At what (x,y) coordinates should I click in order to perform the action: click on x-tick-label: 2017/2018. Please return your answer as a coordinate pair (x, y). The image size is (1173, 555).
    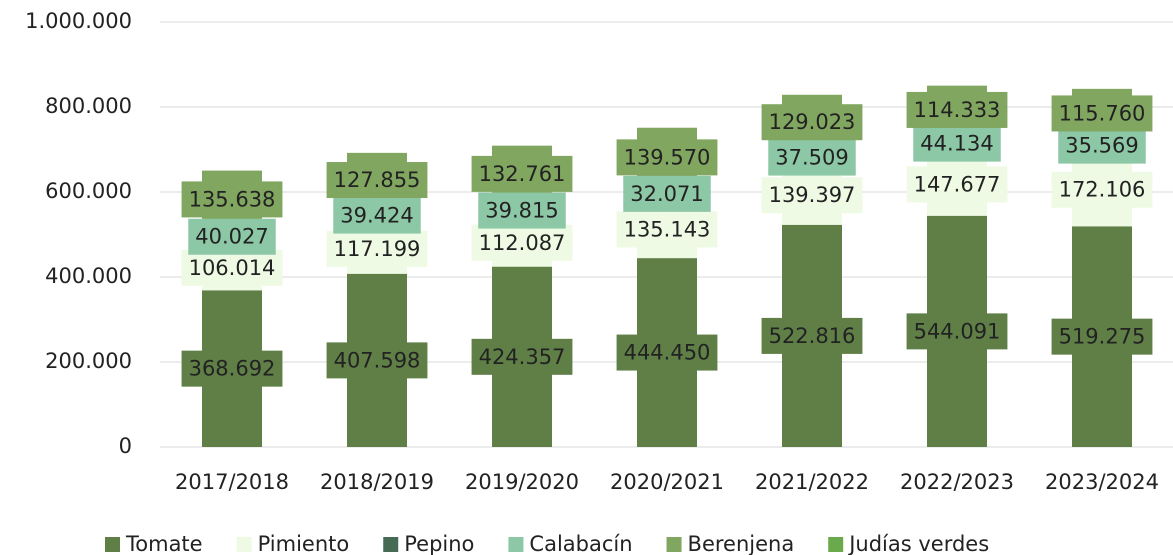
    Looking at the image, I should click on (232, 482).